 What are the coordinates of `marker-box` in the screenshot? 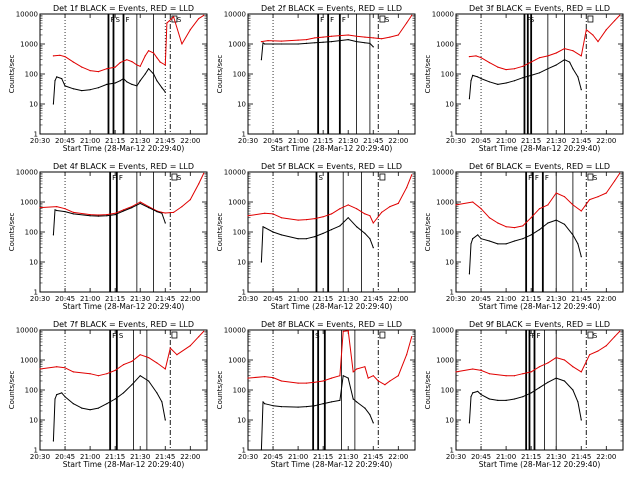 It's located at (590, 177).